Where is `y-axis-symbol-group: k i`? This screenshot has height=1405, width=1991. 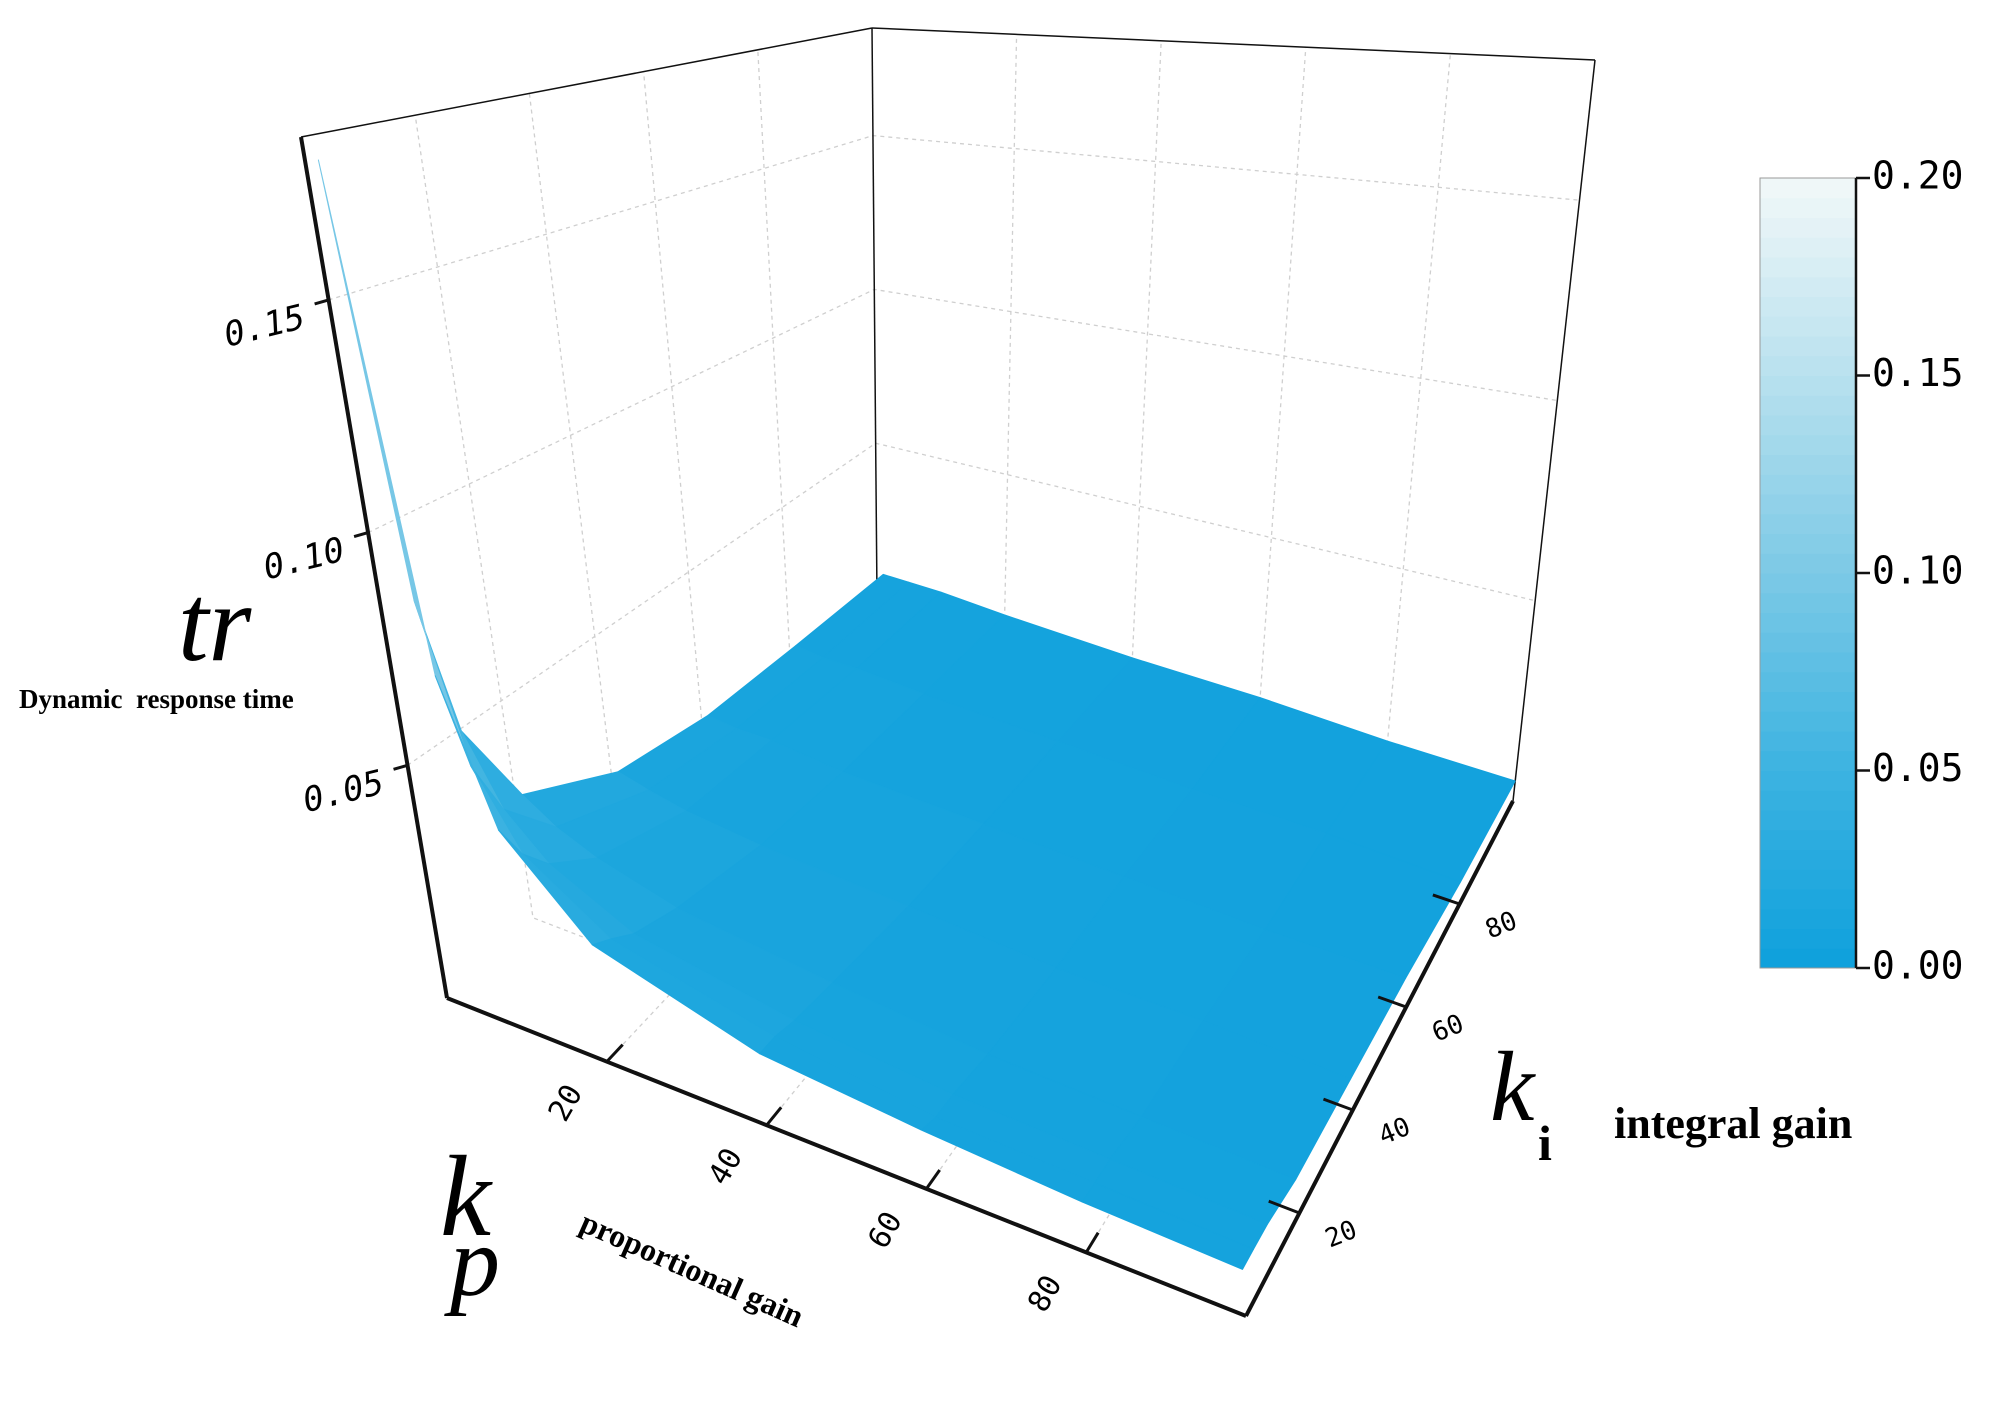
y-axis-symbol-group: k i is located at coordinates (1521, 1101).